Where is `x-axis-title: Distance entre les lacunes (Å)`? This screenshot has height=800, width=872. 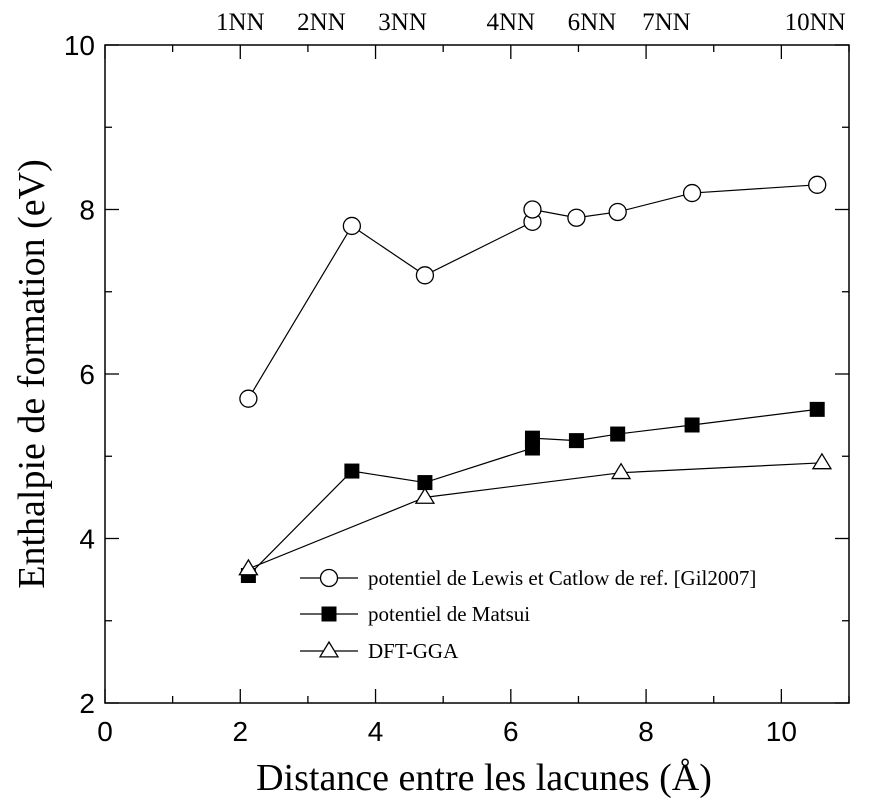
x-axis-title: Distance entre les lacunes (Å) is located at coordinates (484, 778).